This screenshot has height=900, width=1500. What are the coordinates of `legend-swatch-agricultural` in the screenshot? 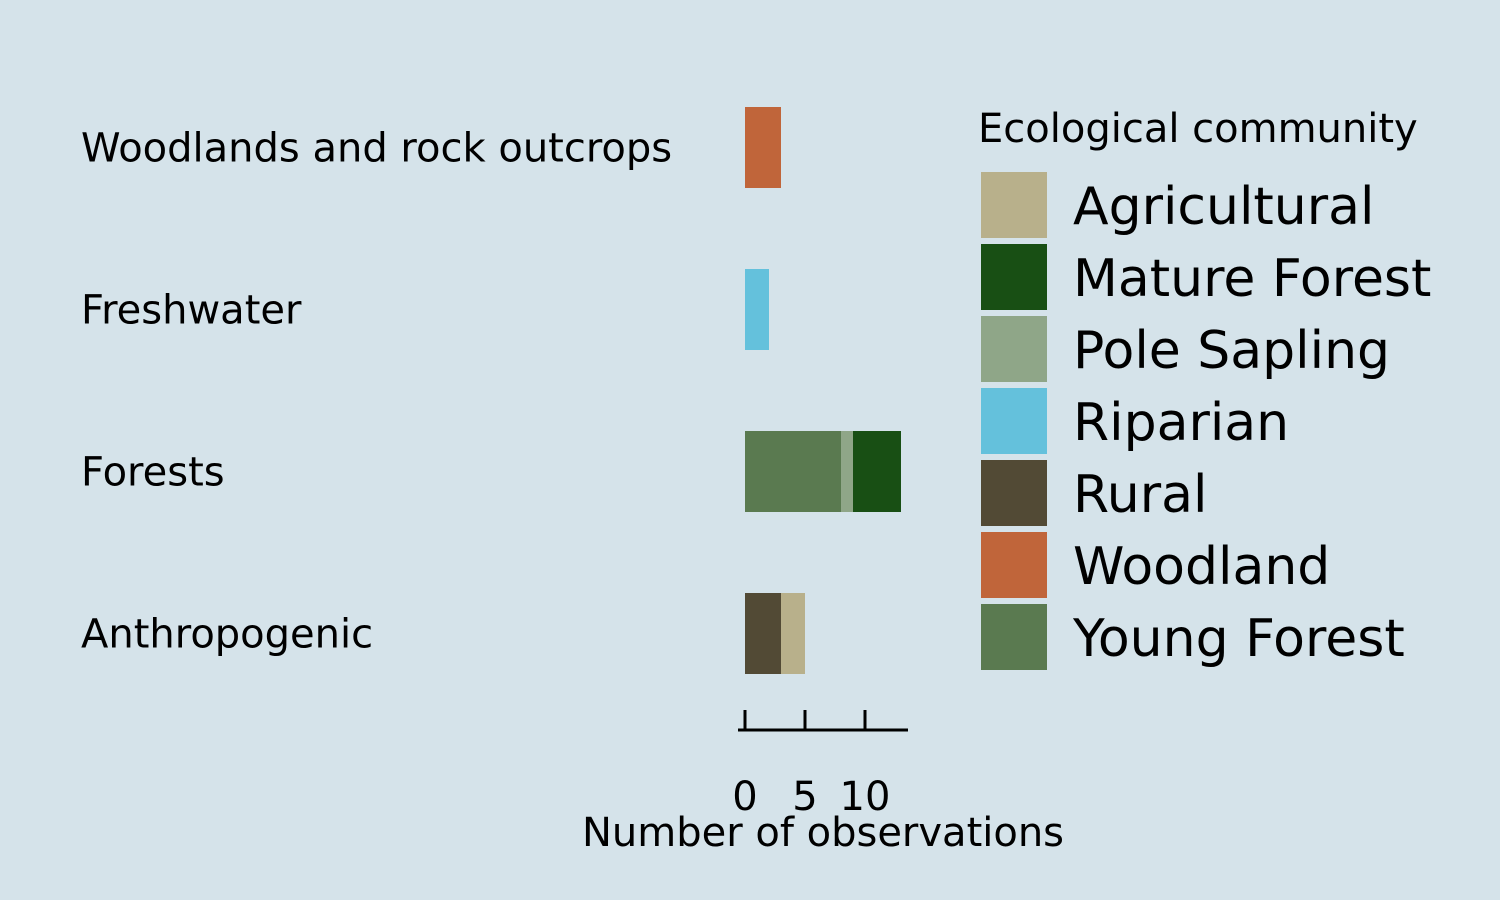 It's located at (1014, 205).